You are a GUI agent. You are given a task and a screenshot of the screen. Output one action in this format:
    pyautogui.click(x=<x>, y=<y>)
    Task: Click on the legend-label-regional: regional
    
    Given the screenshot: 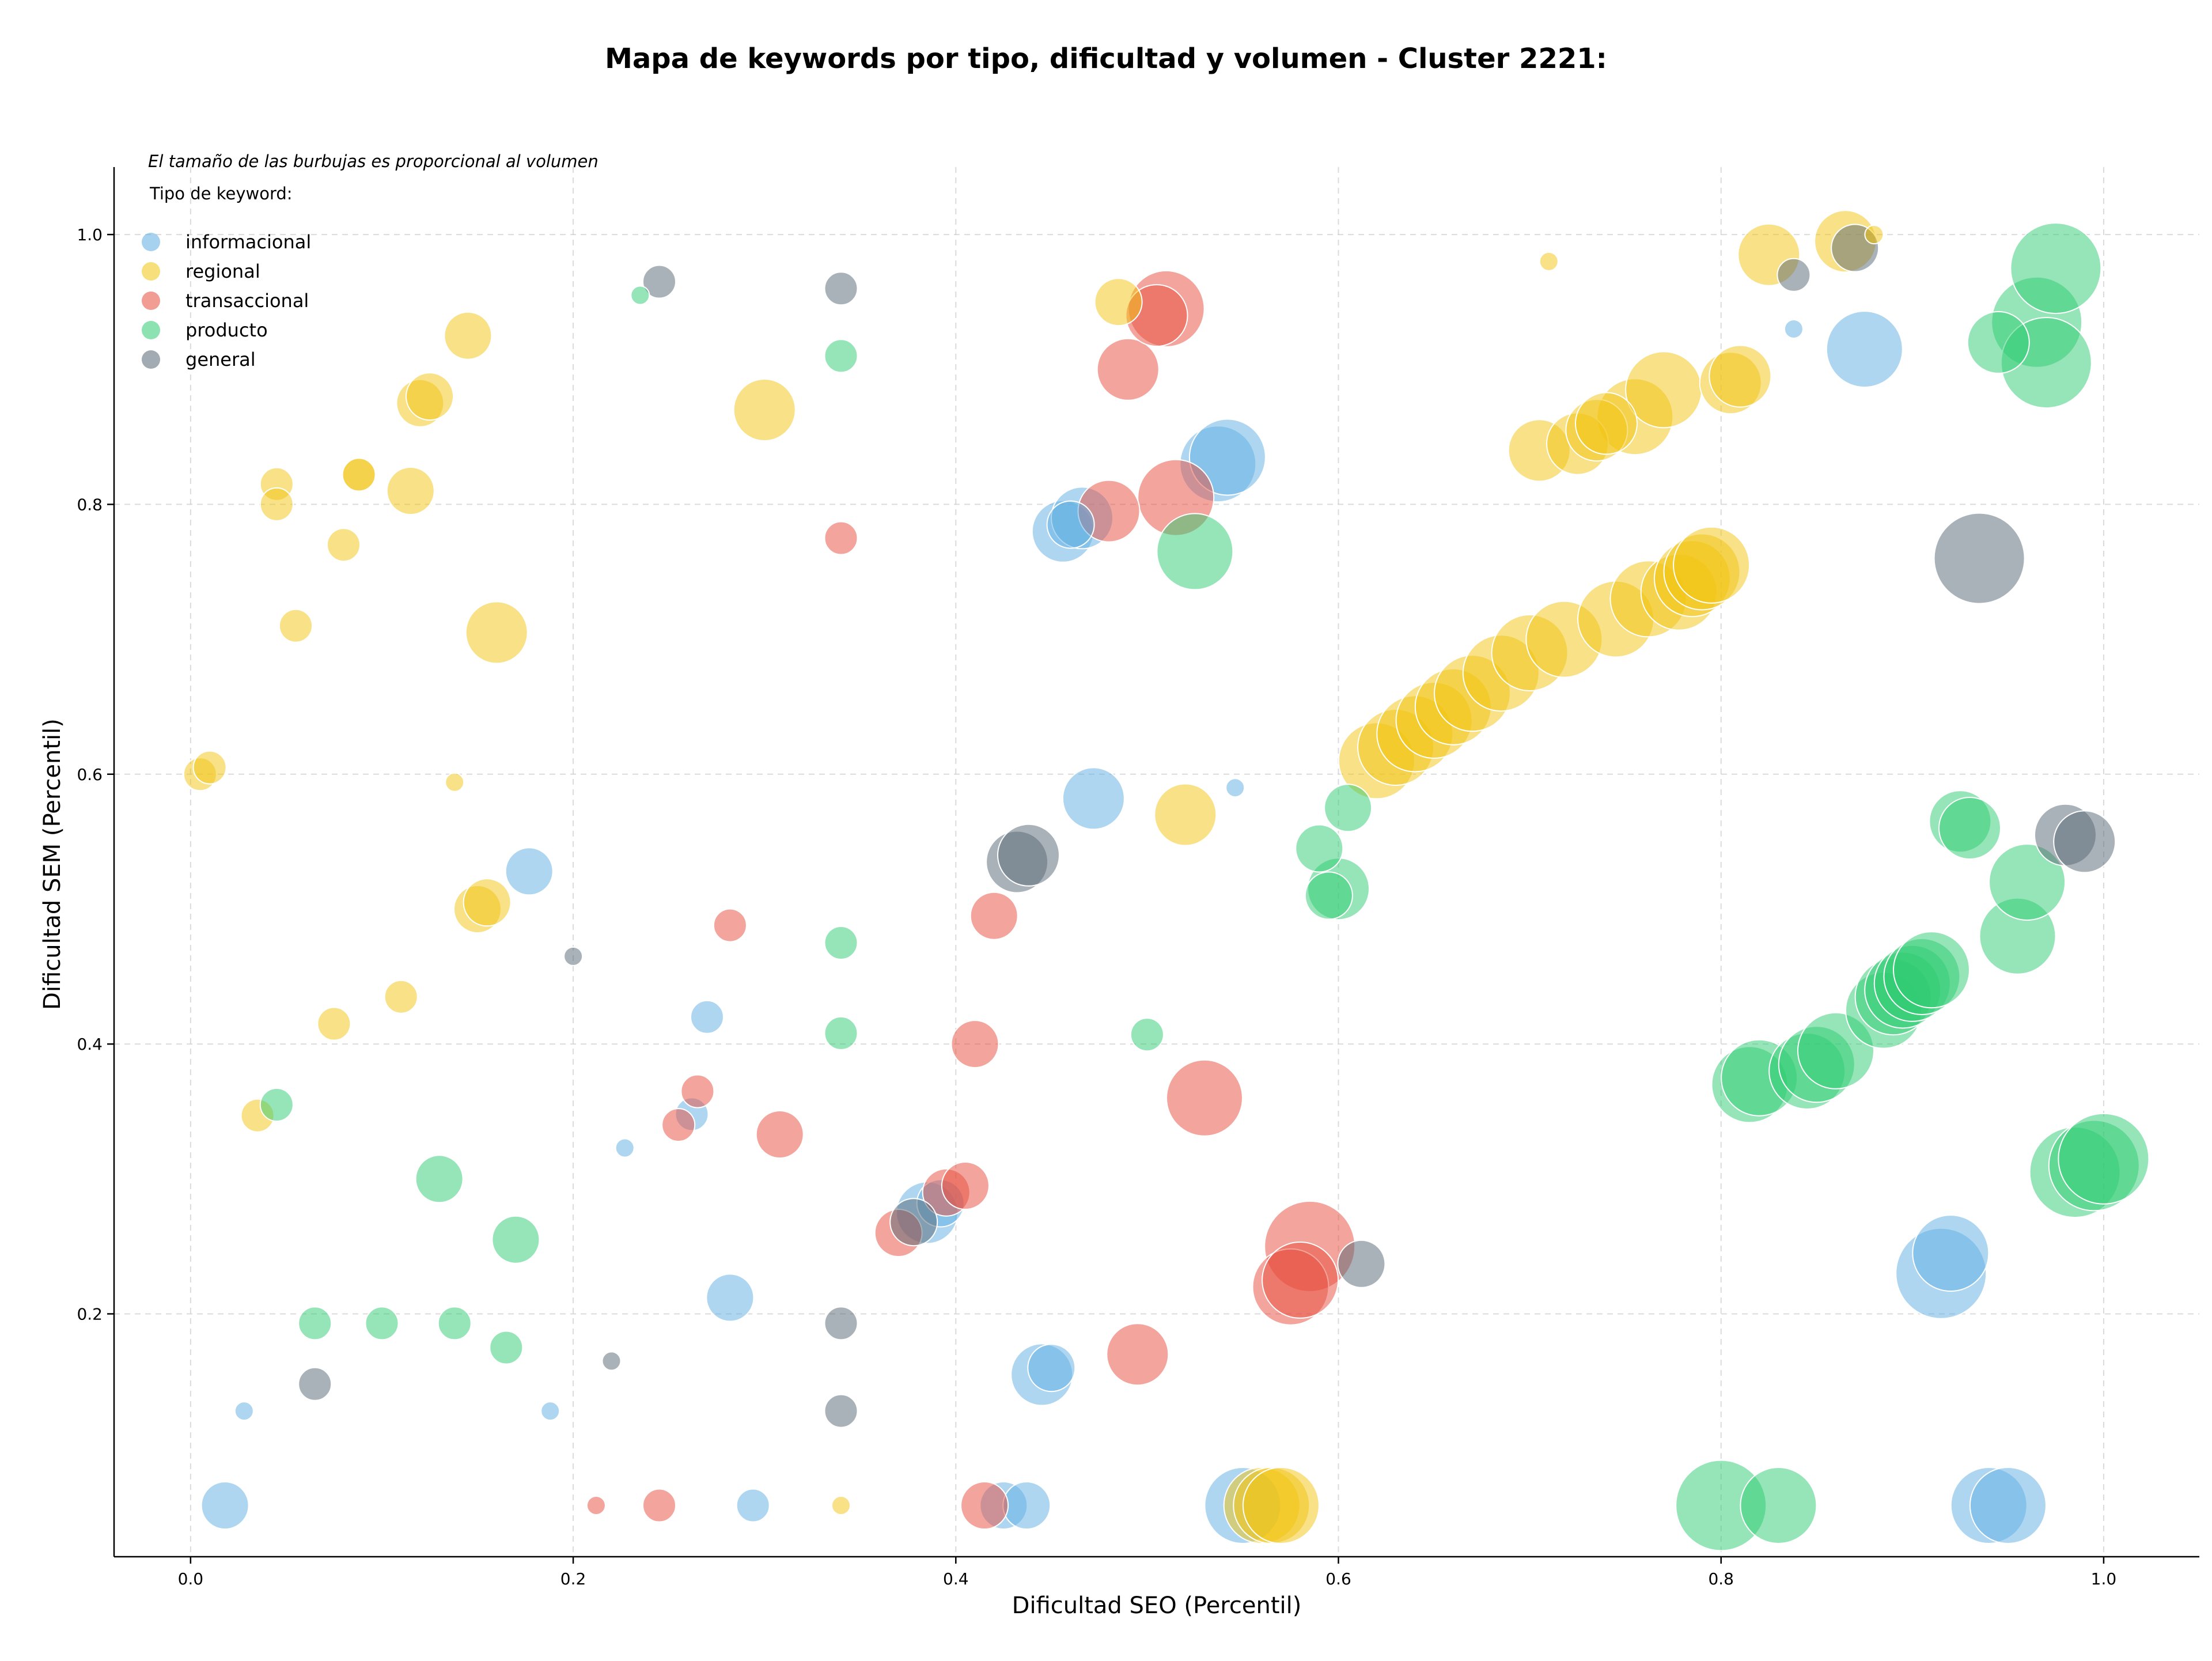 What is the action you would take?
    pyautogui.click(x=222, y=271)
    